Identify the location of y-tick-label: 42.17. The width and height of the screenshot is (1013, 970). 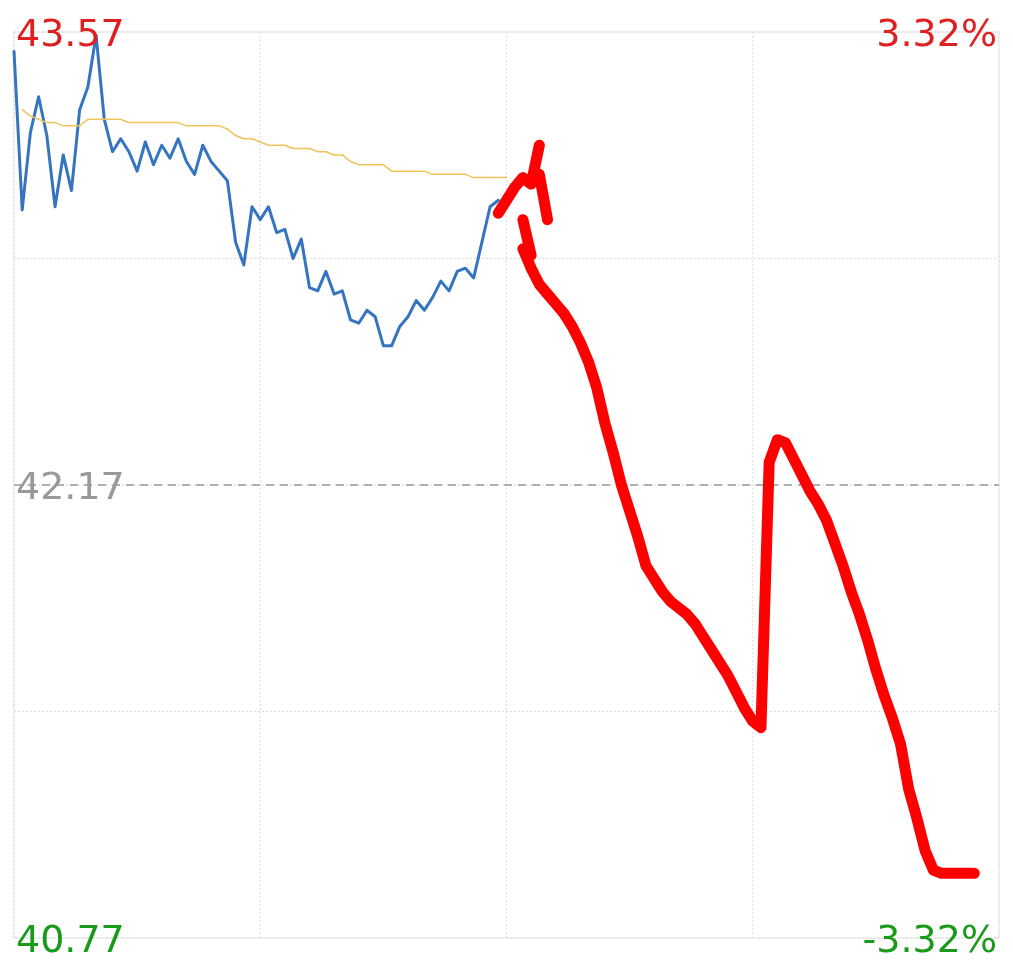
(70, 485).